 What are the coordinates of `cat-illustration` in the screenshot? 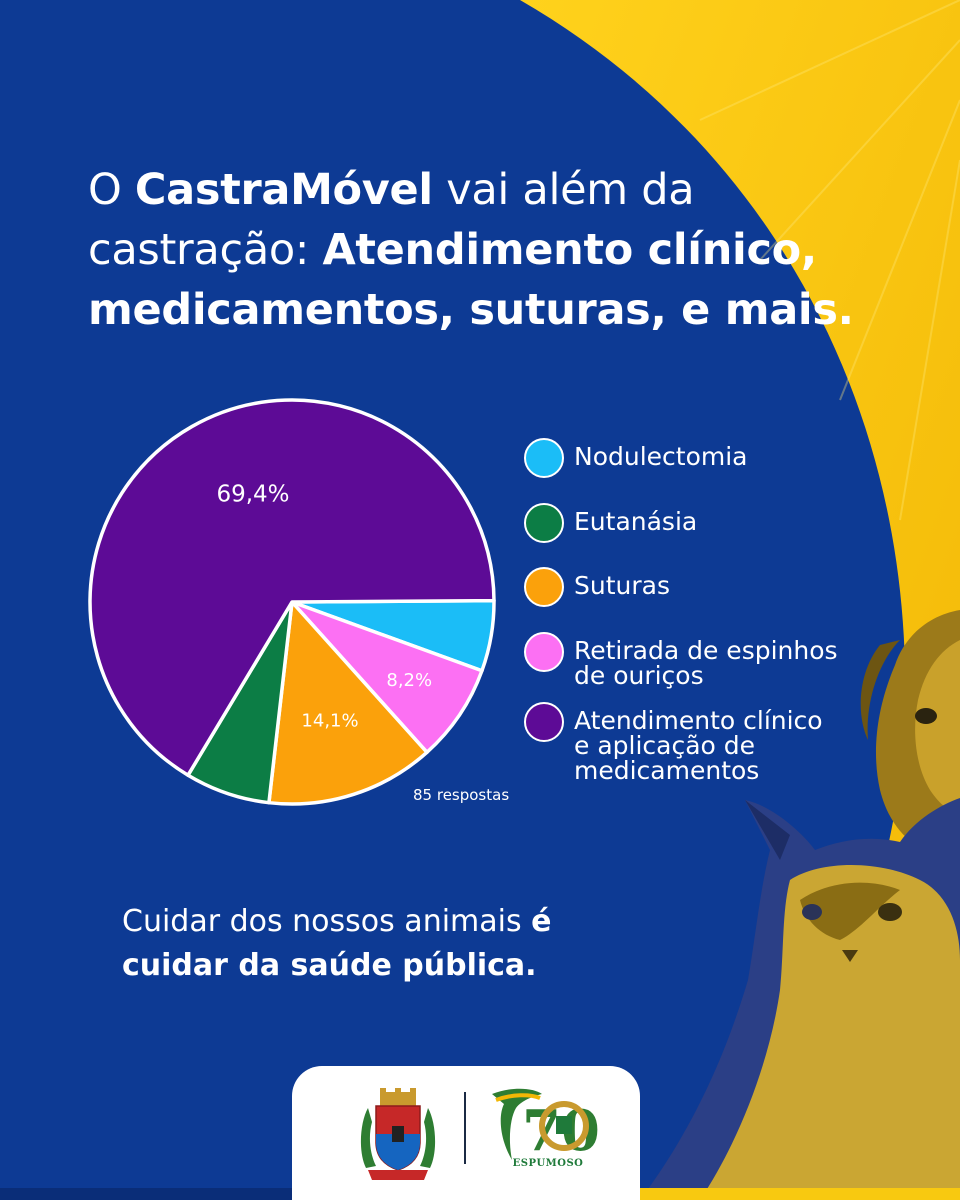 It's located at (800, 999).